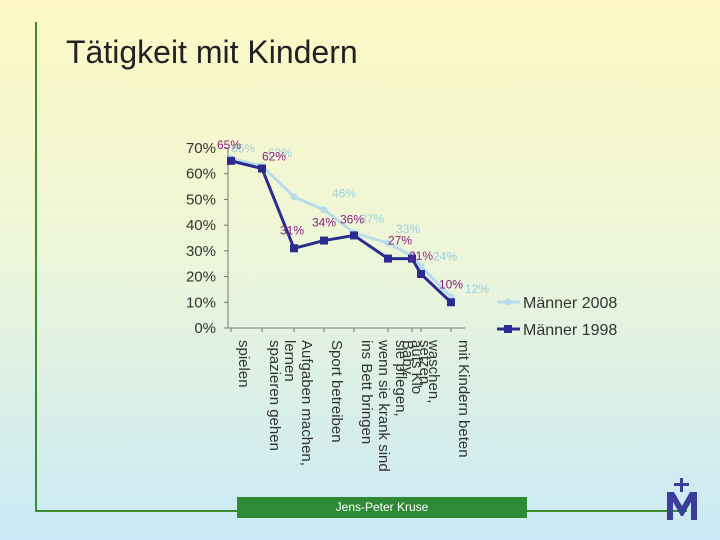  What do you see at coordinates (451, 284) in the screenshot?
I see `data-label: 10%` at bounding box center [451, 284].